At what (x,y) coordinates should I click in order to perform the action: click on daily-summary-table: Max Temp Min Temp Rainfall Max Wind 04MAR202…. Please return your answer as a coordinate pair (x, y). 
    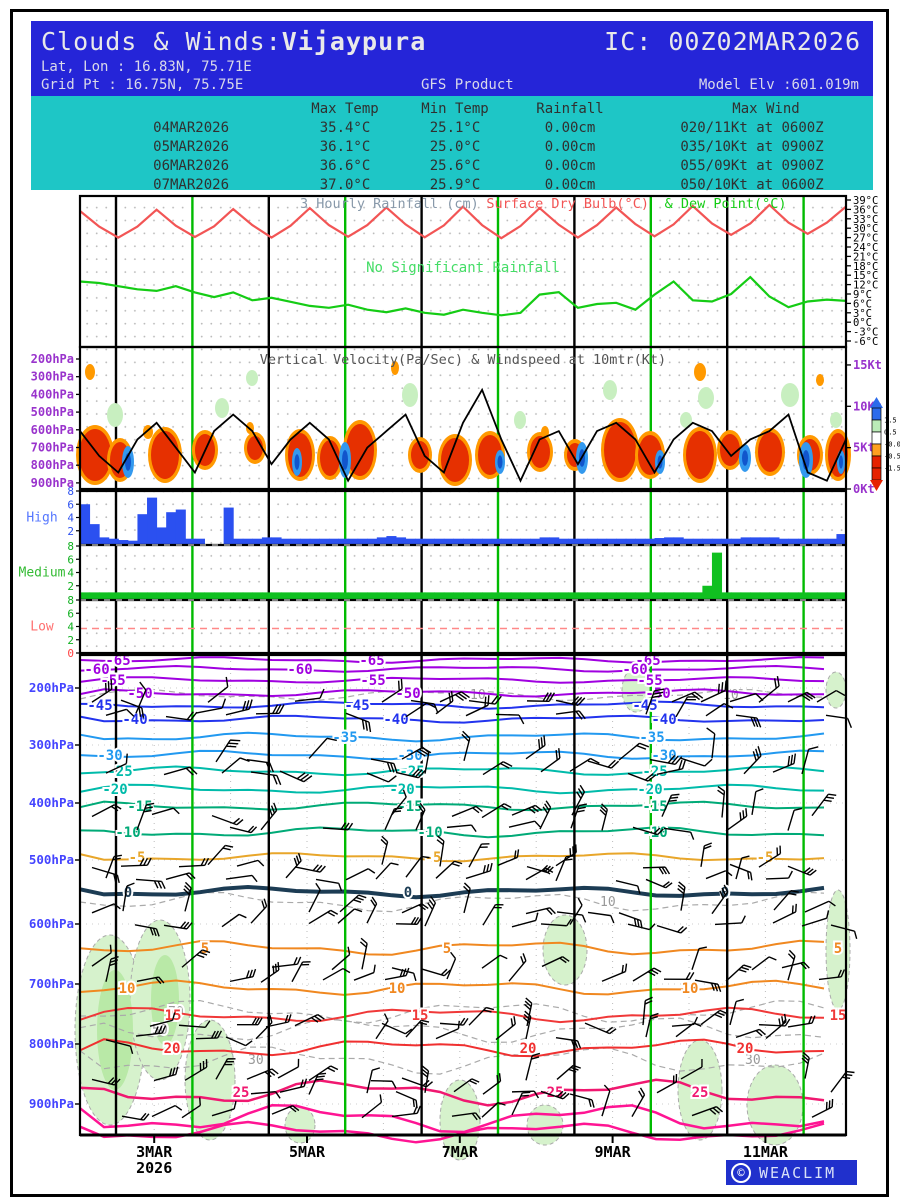
    Looking at the image, I should click on (452, 144).